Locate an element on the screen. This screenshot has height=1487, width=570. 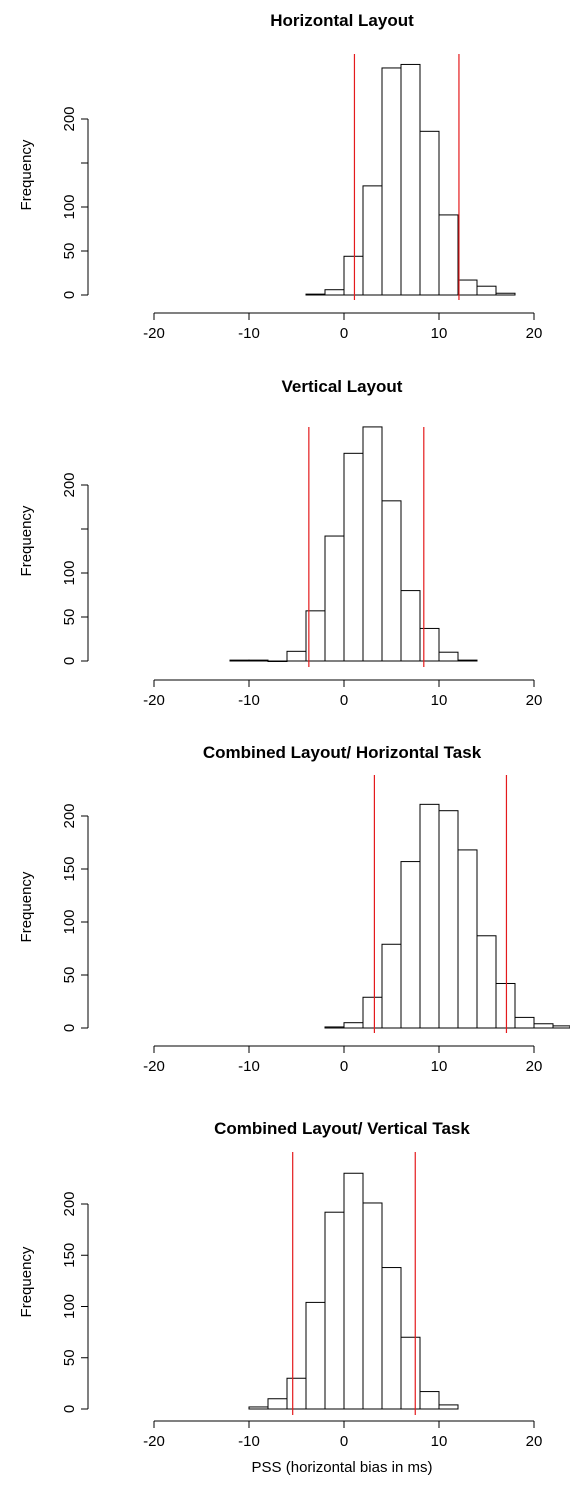
chart-title: Vertical Layout is located at coordinates (342, 386).